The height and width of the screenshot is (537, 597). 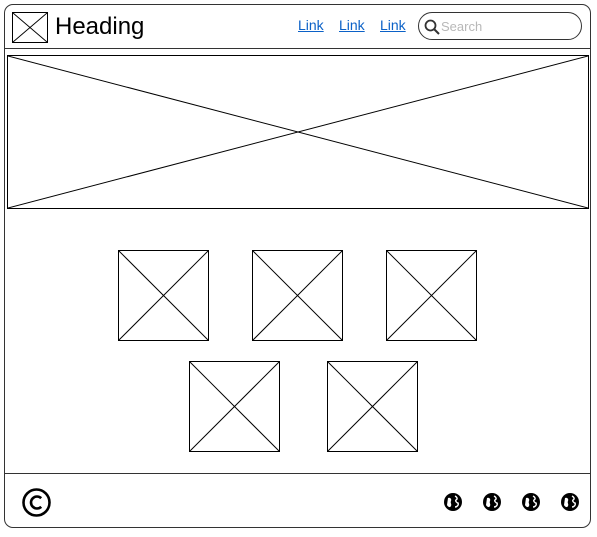 I want to click on search-icon, so click(x=432, y=27).